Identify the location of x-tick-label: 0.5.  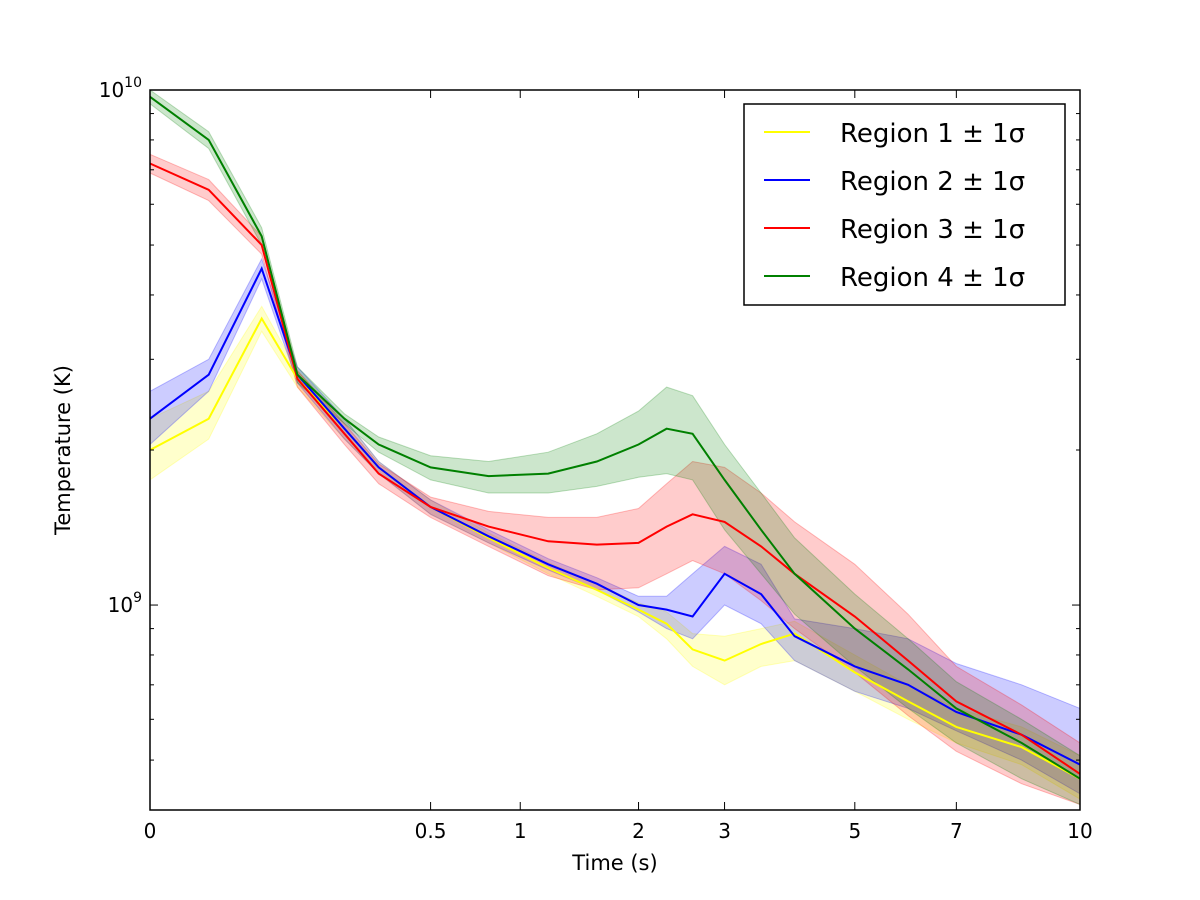
(431, 831).